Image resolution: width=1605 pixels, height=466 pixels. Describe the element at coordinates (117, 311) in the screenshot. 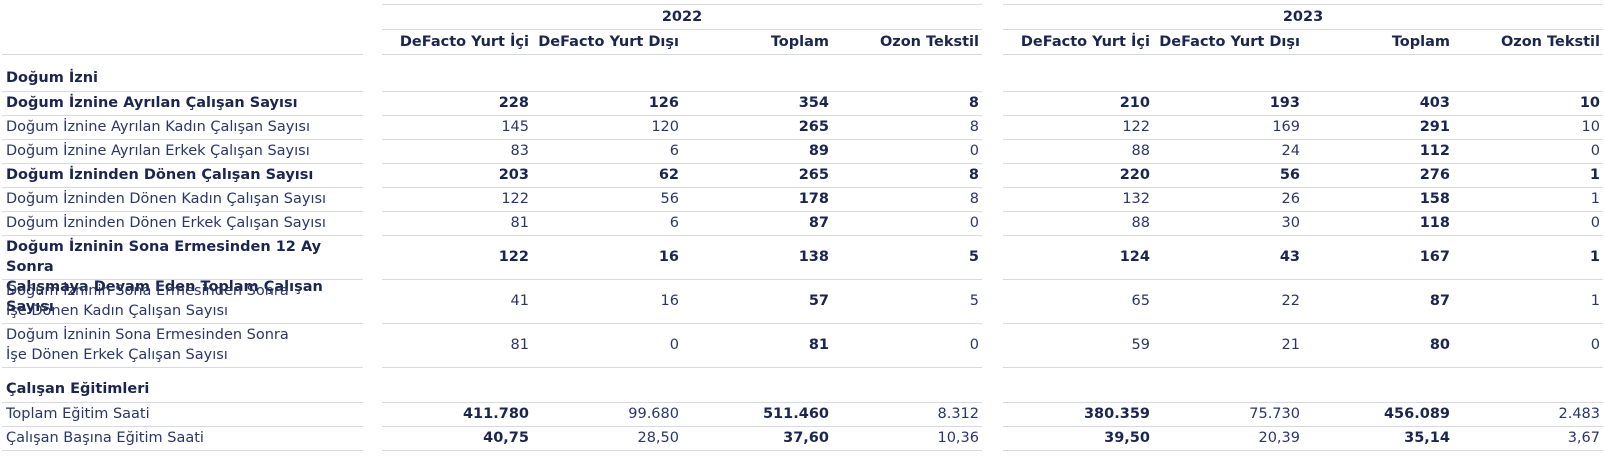

I see `row-label-line: İşe Dönen Kadın Çalışan Sayısı` at that location.